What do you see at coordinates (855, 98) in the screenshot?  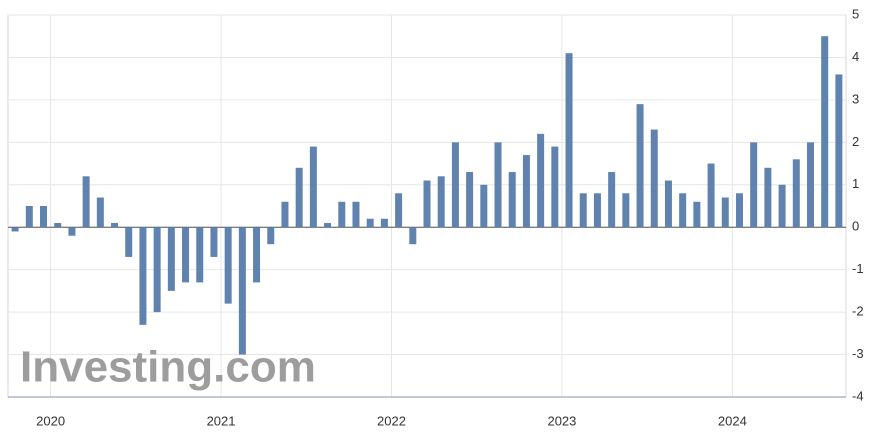 I see `y-tick-label: 3` at bounding box center [855, 98].